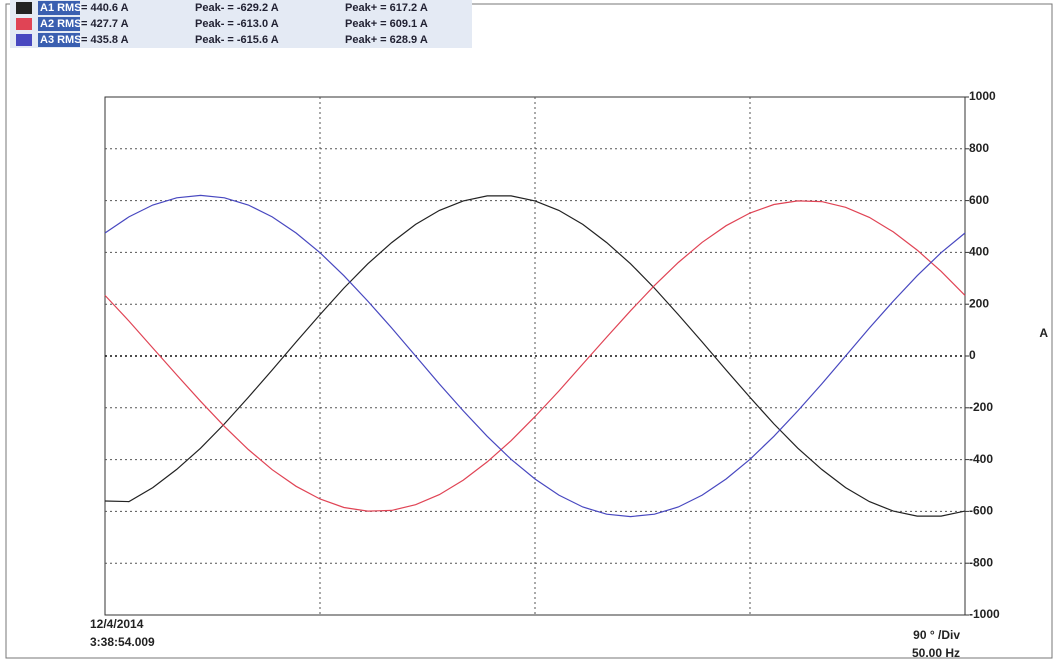 The width and height of the screenshot is (1057, 663). What do you see at coordinates (237, 40) in the screenshot?
I see `legend-peak-min: Peak- = -615.6 A` at bounding box center [237, 40].